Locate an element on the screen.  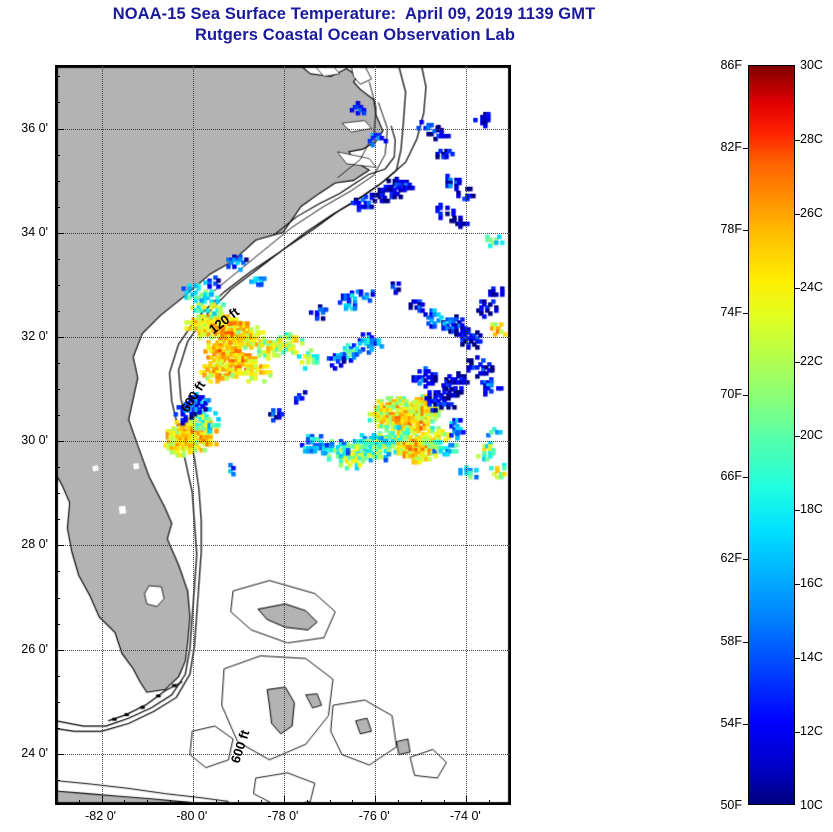
colorbar-fahrenheit-label: 86F is located at coordinates (731, 65).